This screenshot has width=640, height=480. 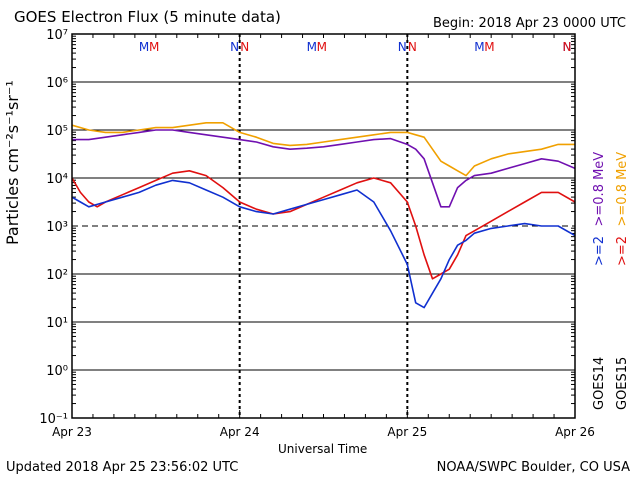 What do you see at coordinates (240, 432) in the screenshot?
I see `x-tick-label: Apr 24` at bounding box center [240, 432].